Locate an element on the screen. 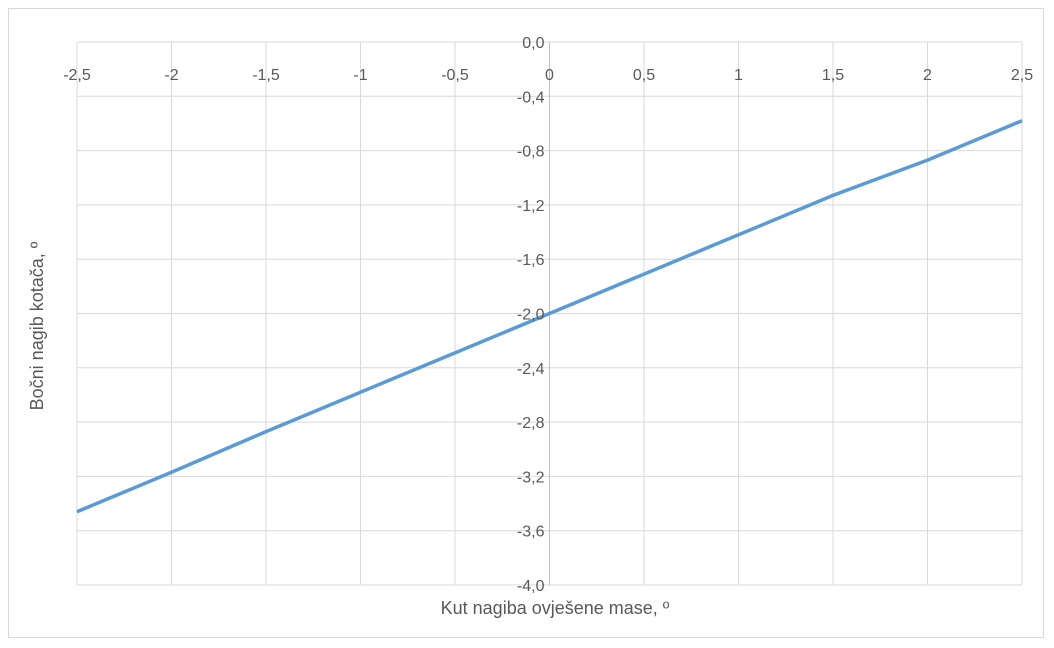  x-tick-labels: -2,5 -2 -1,5 -1 -0,5 0 0,5 1 1,5 2 2,5 is located at coordinates (548, 75).